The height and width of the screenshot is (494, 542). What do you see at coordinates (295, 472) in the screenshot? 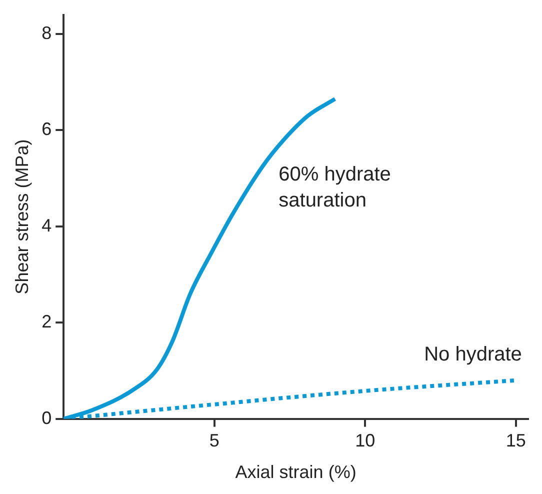
I see `x-axis-title: Axial strain (%)` at bounding box center [295, 472].